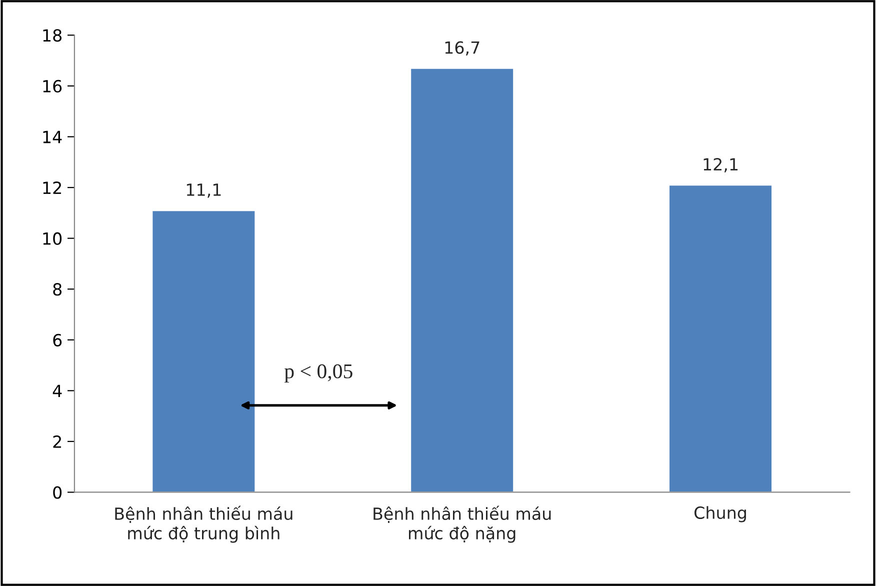 The height and width of the screenshot is (586, 876). What do you see at coordinates (52, 238) in the screenshot?
I see `y-tick-label: 10` at bounding box center [52, 238].